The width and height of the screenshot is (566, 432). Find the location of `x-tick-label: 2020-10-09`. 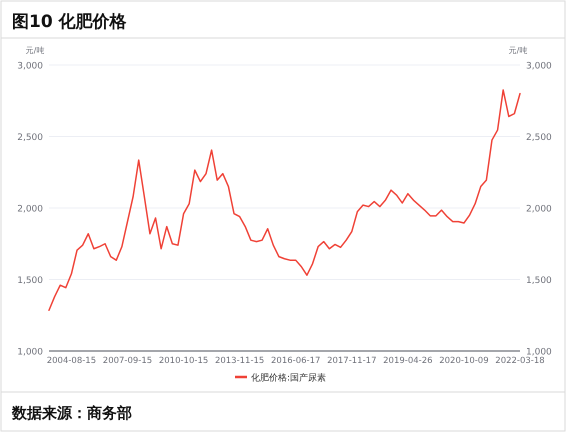

x-tick-label: 2020-10-09 is located at coordinates (464, 361).